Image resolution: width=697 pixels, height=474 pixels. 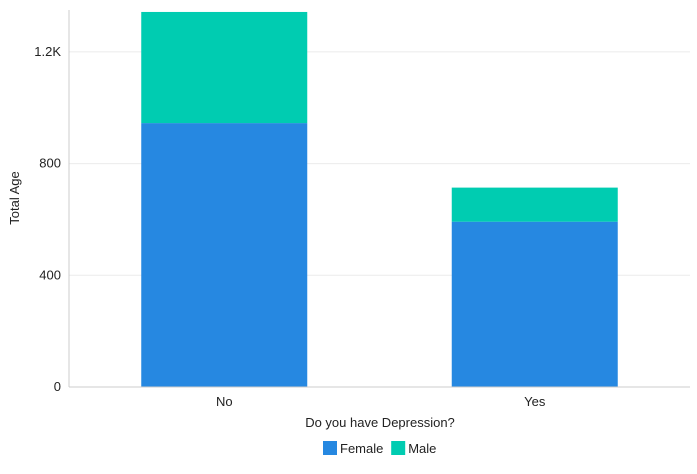 I want to click on y-tick-label: 800, so click(x=50, y=163).